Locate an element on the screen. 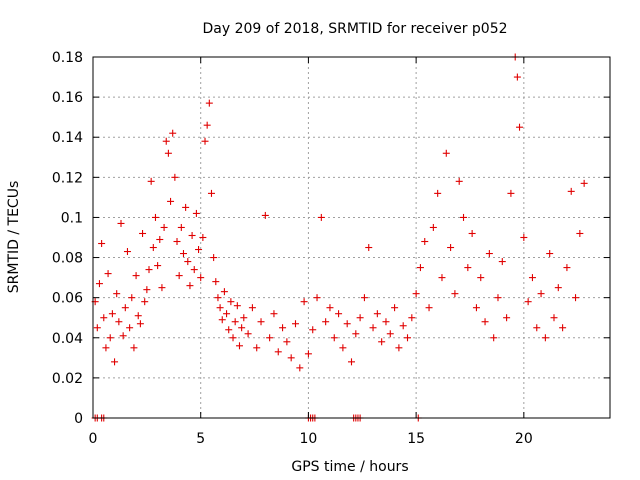 Image resolution: width=640 pixels, height=480 pixels. x-tick-label: 0 is located at coordinates (93, 439).